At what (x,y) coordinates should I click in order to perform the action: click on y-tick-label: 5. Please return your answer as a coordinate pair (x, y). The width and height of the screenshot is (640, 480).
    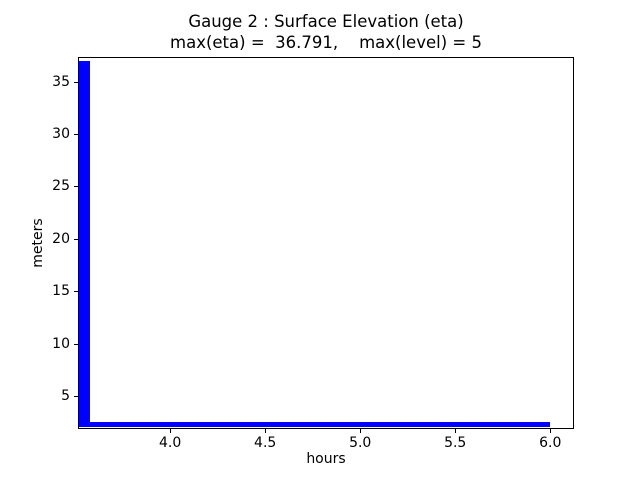
    Looking at the image, I should click on (65, 396).